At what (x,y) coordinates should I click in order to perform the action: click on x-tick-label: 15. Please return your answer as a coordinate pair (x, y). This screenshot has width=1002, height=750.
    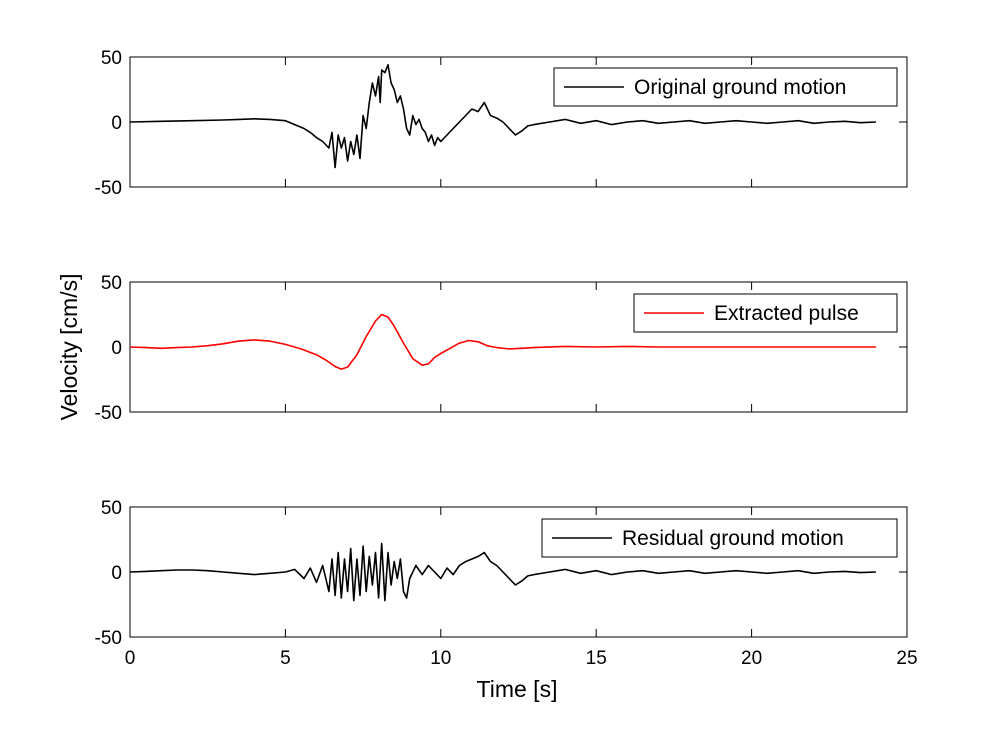
    Looking at the image, I should click on (596, 658).